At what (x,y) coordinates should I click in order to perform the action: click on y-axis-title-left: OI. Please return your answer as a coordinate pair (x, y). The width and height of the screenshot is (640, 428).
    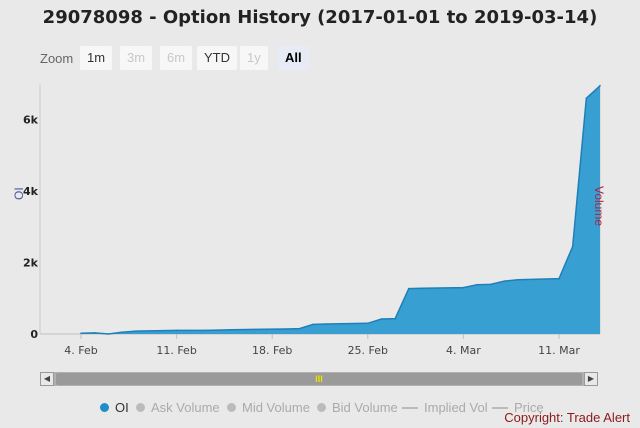
    Looking at the image, I should click on (19, 193).